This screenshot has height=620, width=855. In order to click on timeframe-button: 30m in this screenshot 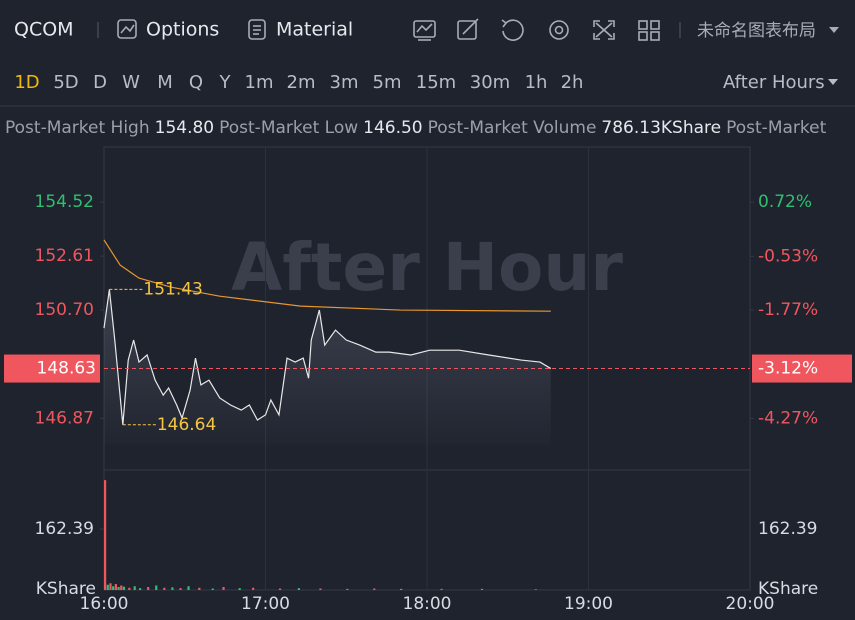, I will do `click(490, 82)`.